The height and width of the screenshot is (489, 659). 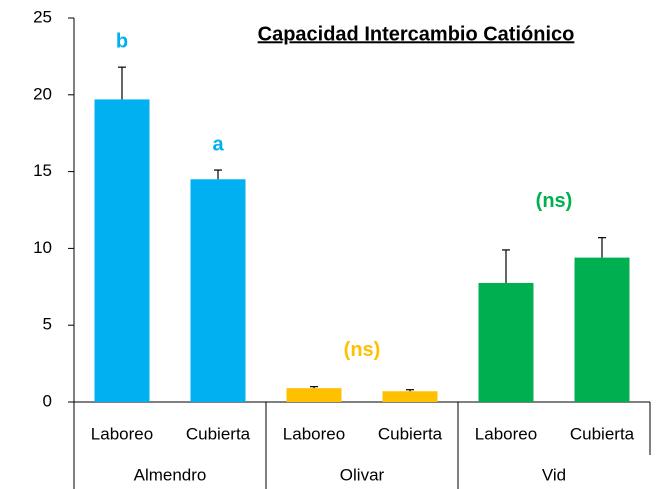 I want to click on y-tick-label: 10, so click(x=42, y=247).